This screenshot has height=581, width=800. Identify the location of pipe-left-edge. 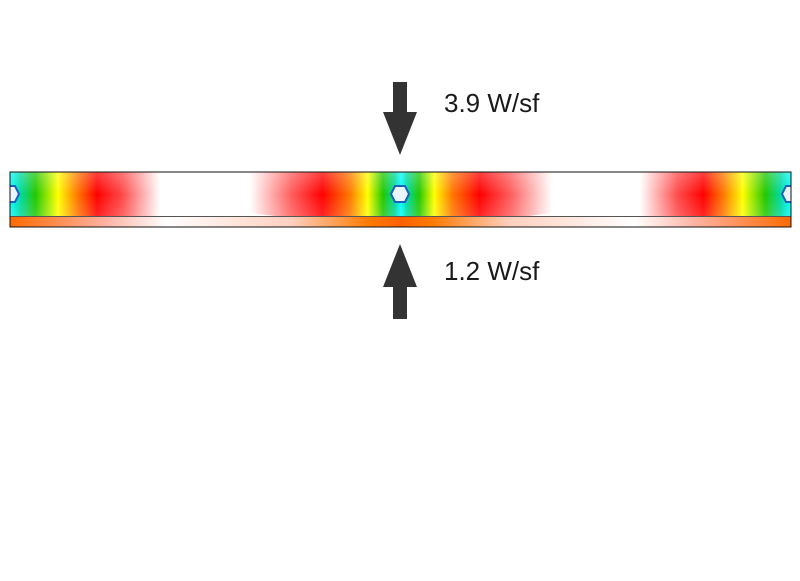
(15, 194).